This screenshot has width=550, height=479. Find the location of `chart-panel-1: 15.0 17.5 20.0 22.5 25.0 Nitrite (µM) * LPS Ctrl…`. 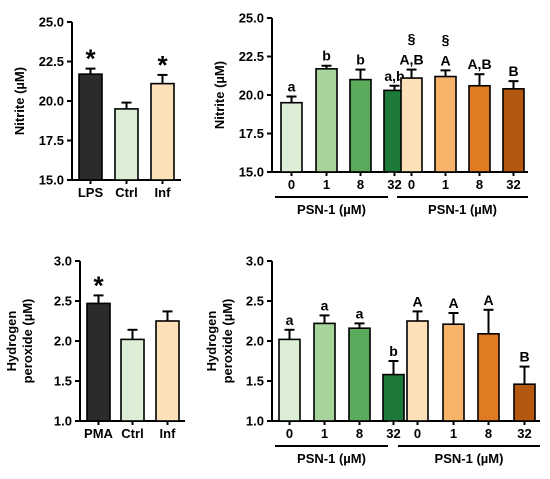

chart-panel-1: 15.0 17.5 20.0 22.5 25.0 Nitrite (µM) * LPS Ctrl… is located at coordinates (96, 107).